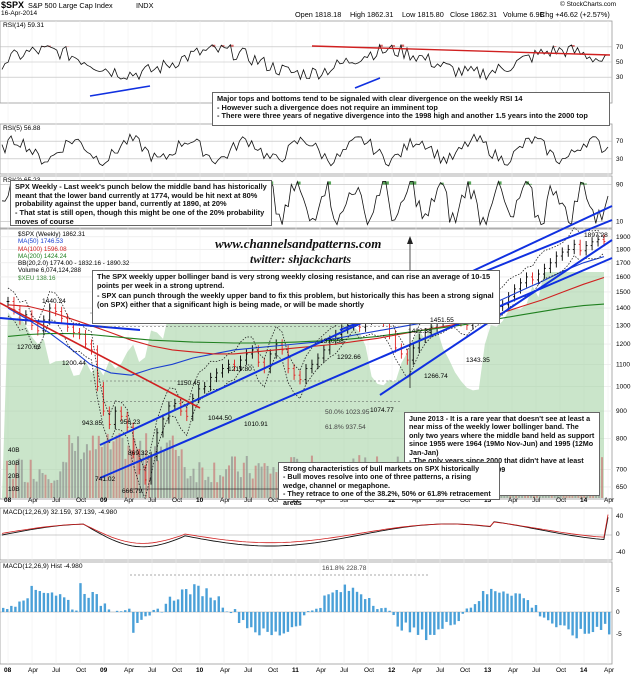 The height and width of the screenshot is (679, 640). Describe the element at coordinates (596, 235) in the screenshot. I see `price-label: 1897.28` at that location.